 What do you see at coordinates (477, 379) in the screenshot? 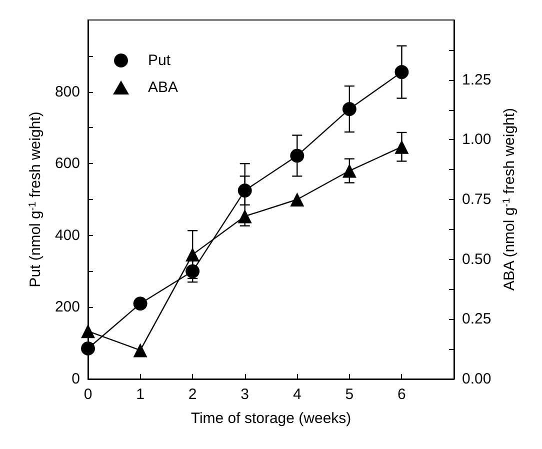
I see `y2-tick-label: 0.00` at bounding box center [477, 379].